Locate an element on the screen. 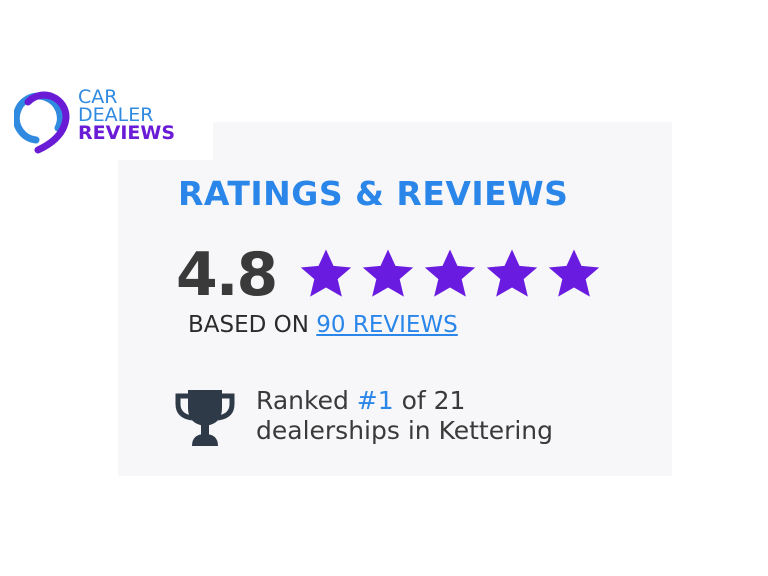 The height and width of the screenshot is (576, 768). rank-location: dealerships in Kettering is located at coordinates (405, 430).